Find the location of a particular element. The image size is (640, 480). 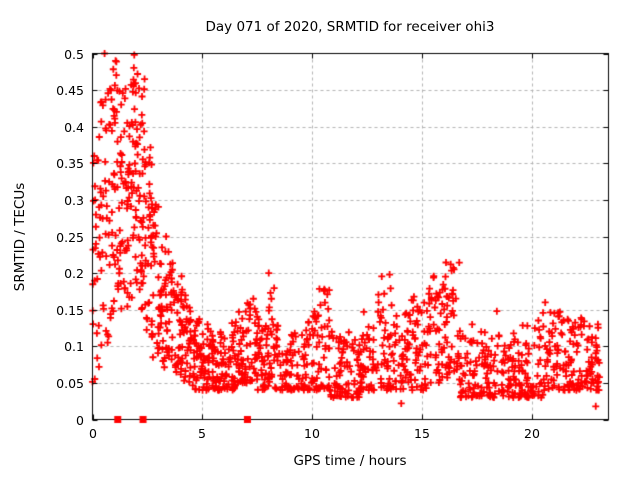

y-tick-label: 0.2 is located at coordinates (74, 273).